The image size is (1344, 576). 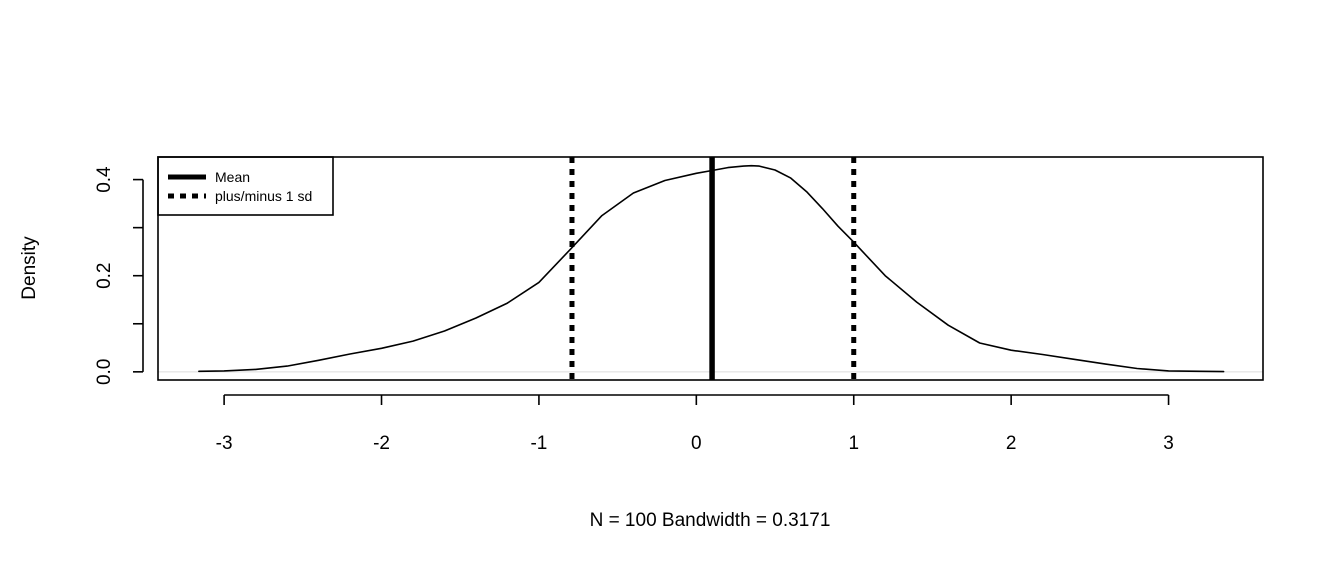 I want to click on y-tick-label: 0.2, so click(x=104, y=275).